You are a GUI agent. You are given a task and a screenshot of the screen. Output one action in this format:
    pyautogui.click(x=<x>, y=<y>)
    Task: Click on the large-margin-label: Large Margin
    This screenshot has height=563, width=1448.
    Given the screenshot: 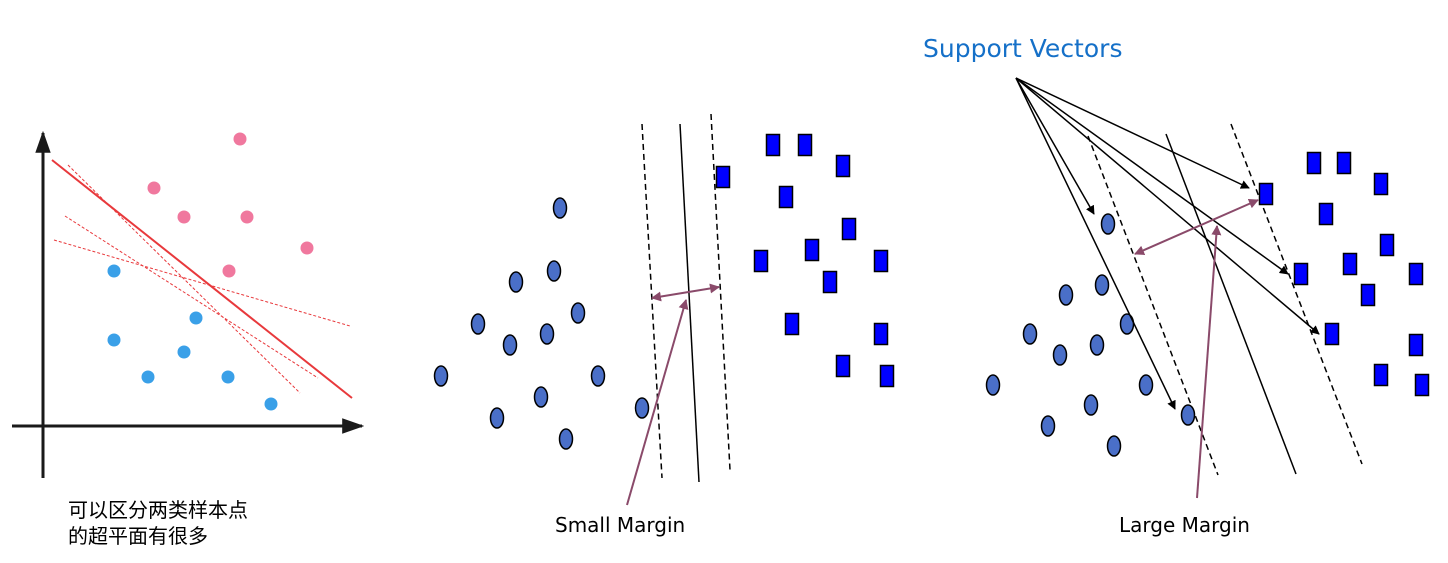 What is the action you would take?
    pyautogui.click(x=1184, y=525)
    